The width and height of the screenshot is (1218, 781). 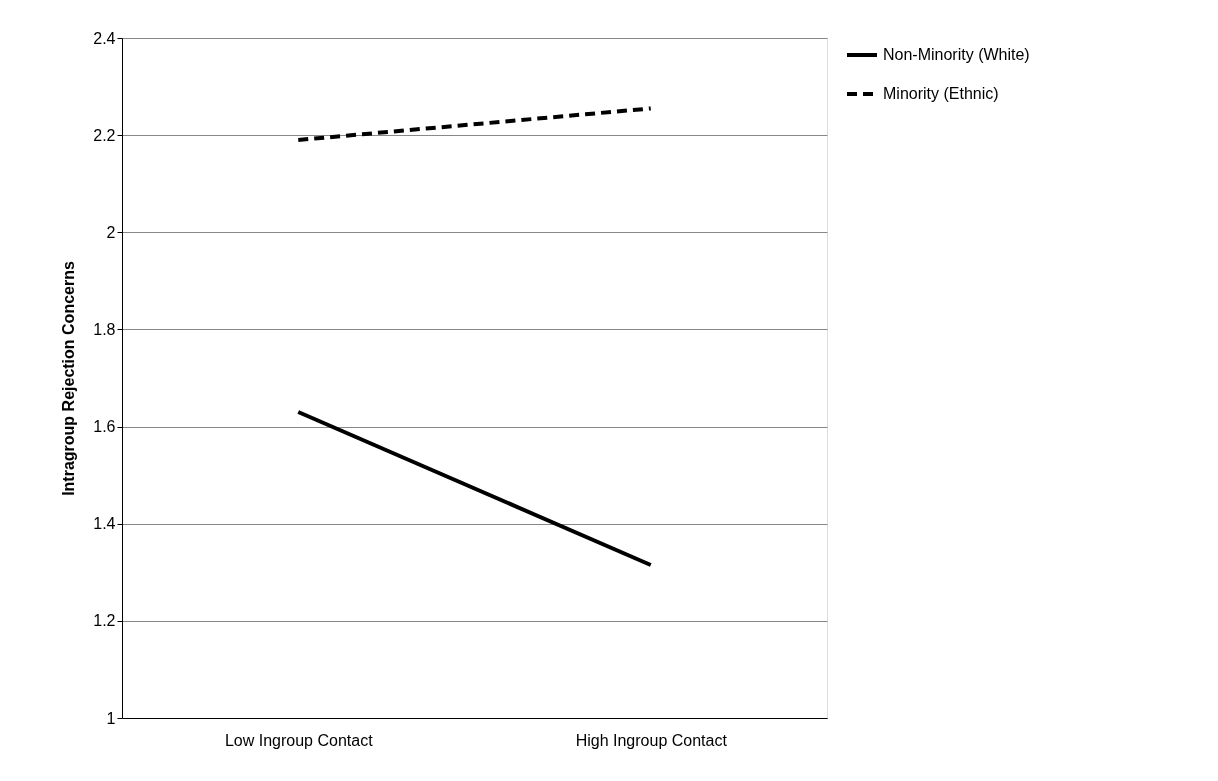 I want to click on y-tick-label: 1.2, so click(x=104, y=621).